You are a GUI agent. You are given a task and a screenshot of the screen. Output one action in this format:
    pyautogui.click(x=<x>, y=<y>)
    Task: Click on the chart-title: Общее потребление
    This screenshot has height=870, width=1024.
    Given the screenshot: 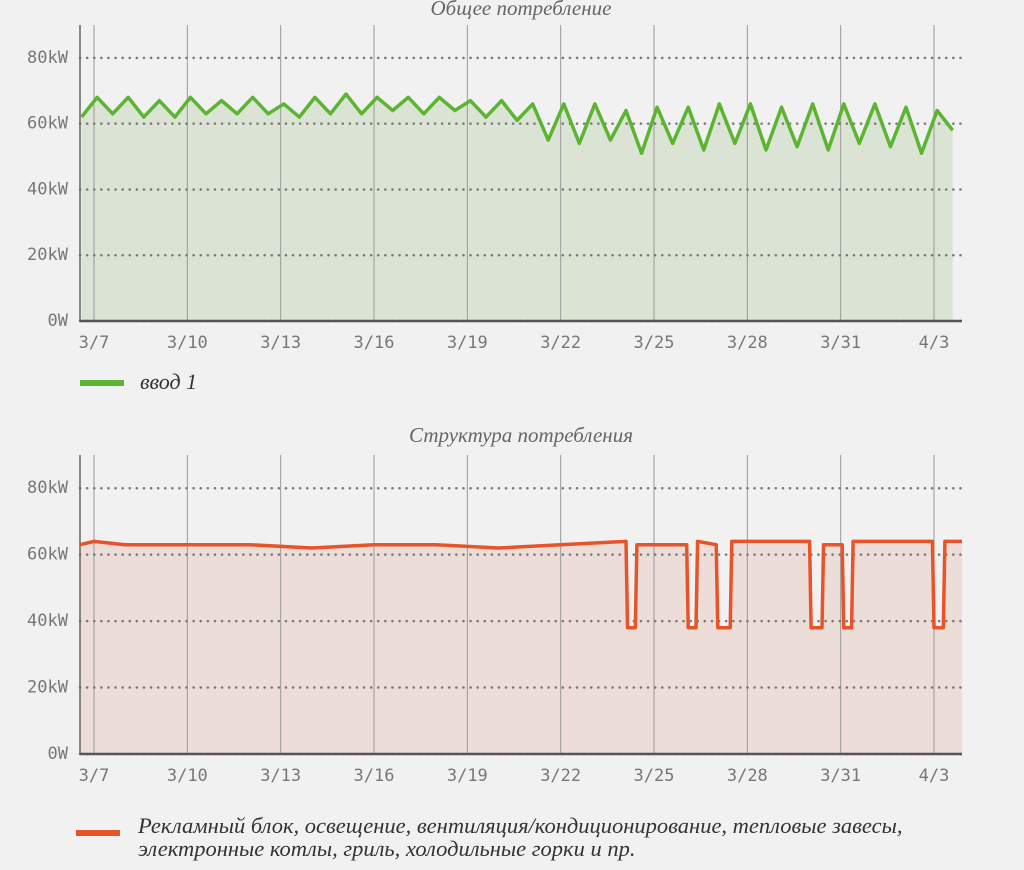 What is the action you would take?
    pyautogui.click(x=521, y=10)
    